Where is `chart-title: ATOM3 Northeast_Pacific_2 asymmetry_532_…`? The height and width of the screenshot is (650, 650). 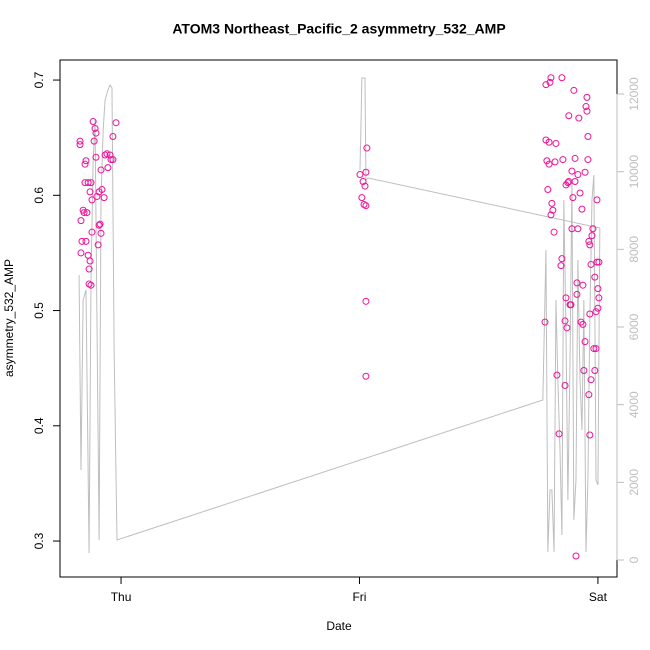 chart-title: ATOM3 Northeast_Pacific_2 asymmetry_532_… is located at coordinates (338, 29).